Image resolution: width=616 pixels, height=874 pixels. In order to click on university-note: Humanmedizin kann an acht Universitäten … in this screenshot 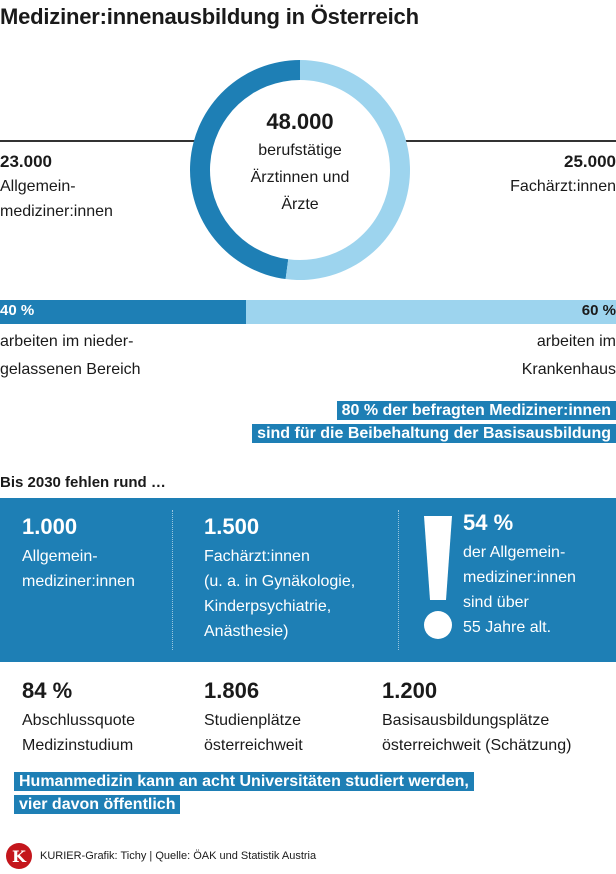, I will do `click(244, 793)`.